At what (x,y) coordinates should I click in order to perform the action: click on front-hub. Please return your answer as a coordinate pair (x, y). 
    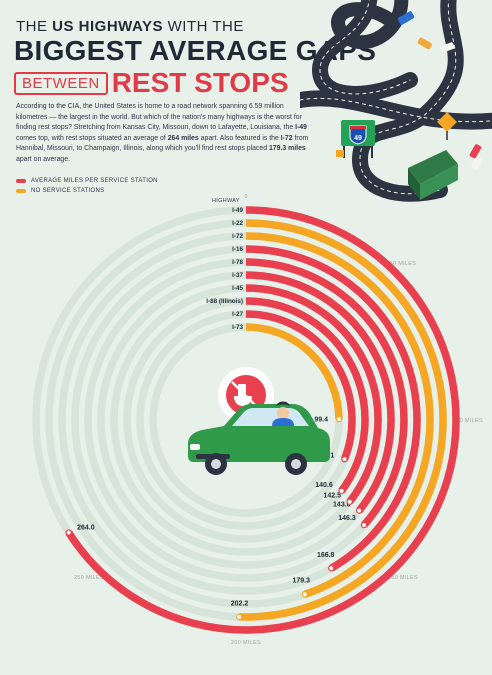
    Looking at the image, I should click on (216, 464).